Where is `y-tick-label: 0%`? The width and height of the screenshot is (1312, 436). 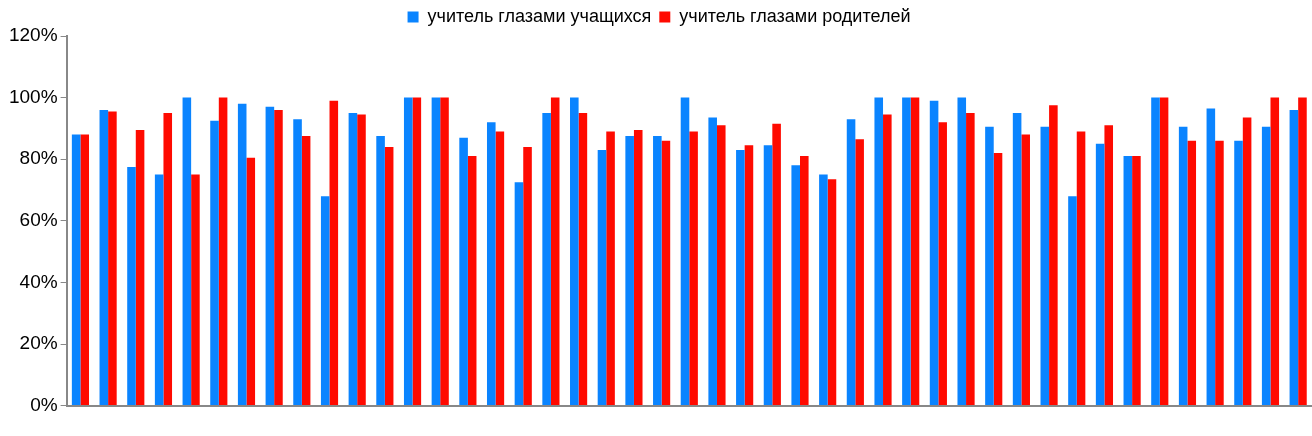
y-tick-label: 0% is located at coordinates (44, 404).